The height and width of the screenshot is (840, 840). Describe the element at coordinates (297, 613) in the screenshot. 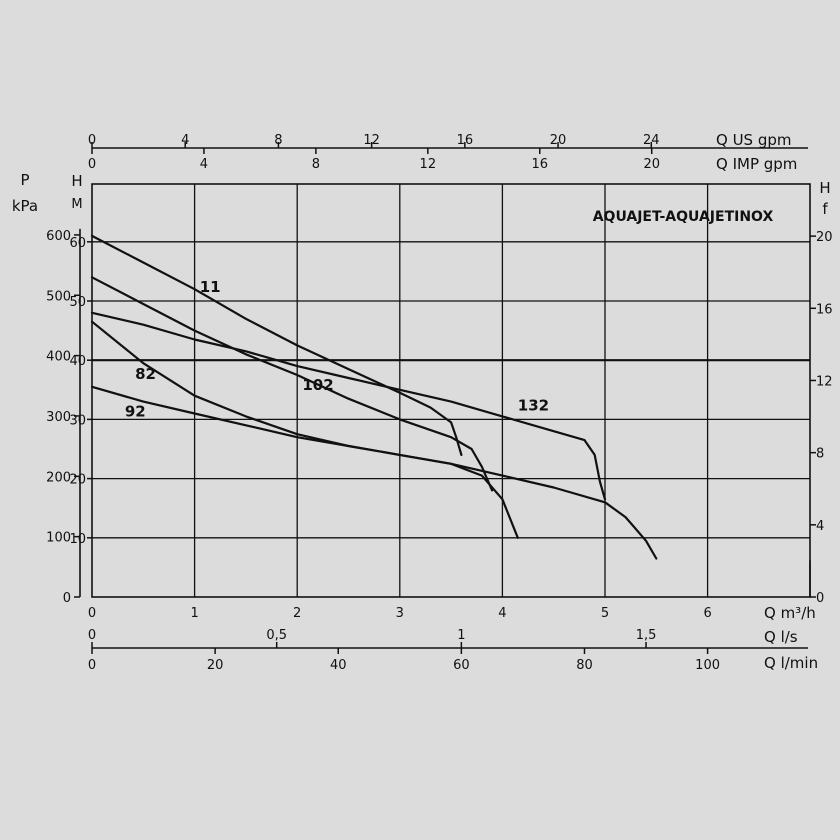

I see `q-m3h-tick-label: 2` at that location.